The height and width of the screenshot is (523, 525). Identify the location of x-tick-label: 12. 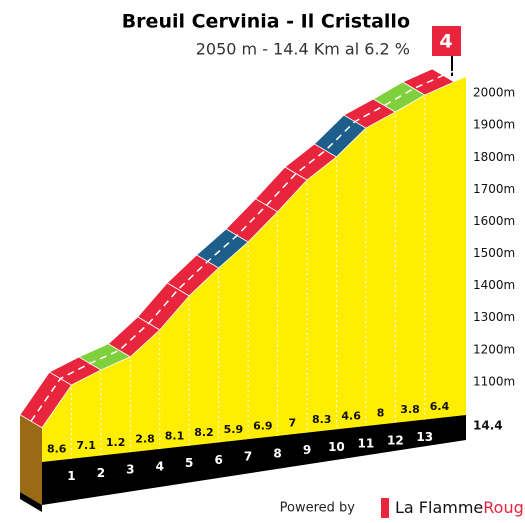
(395, 440).